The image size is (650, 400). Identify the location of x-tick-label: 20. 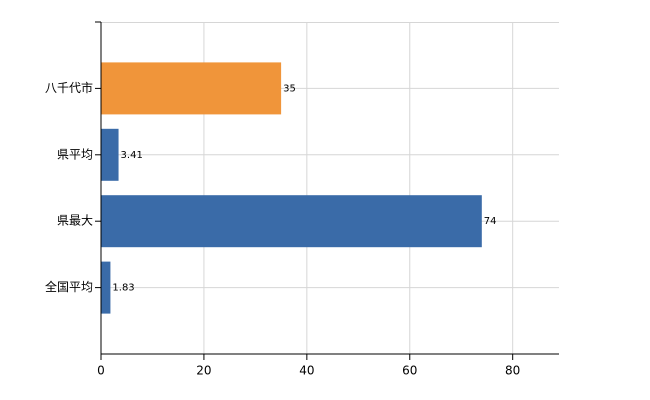
(203, 371).